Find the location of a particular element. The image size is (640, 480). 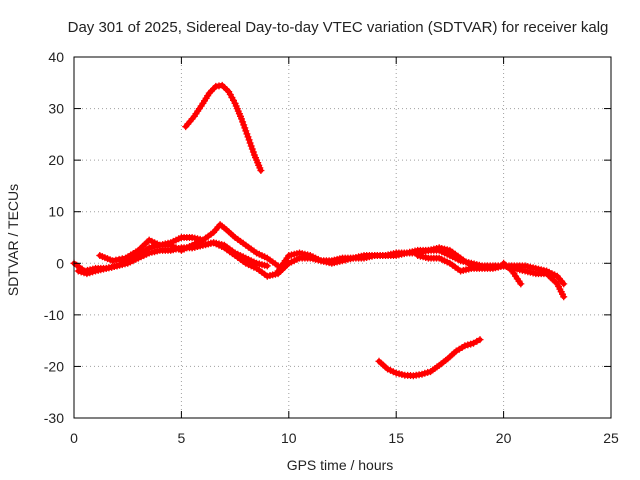

y-axis-label: SDTVAR / TECUs is located at coordinates (13, 240).